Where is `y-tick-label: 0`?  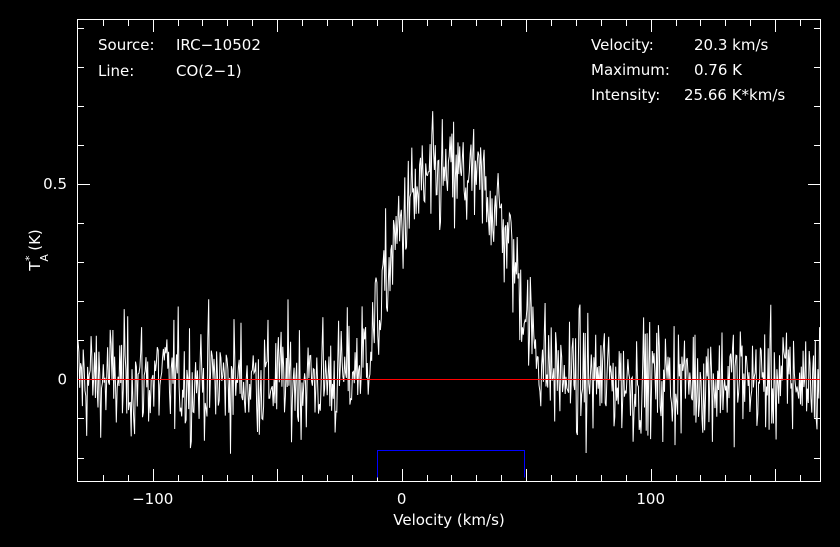 y-tick-label: 0 is located at coordinates (62, 379).